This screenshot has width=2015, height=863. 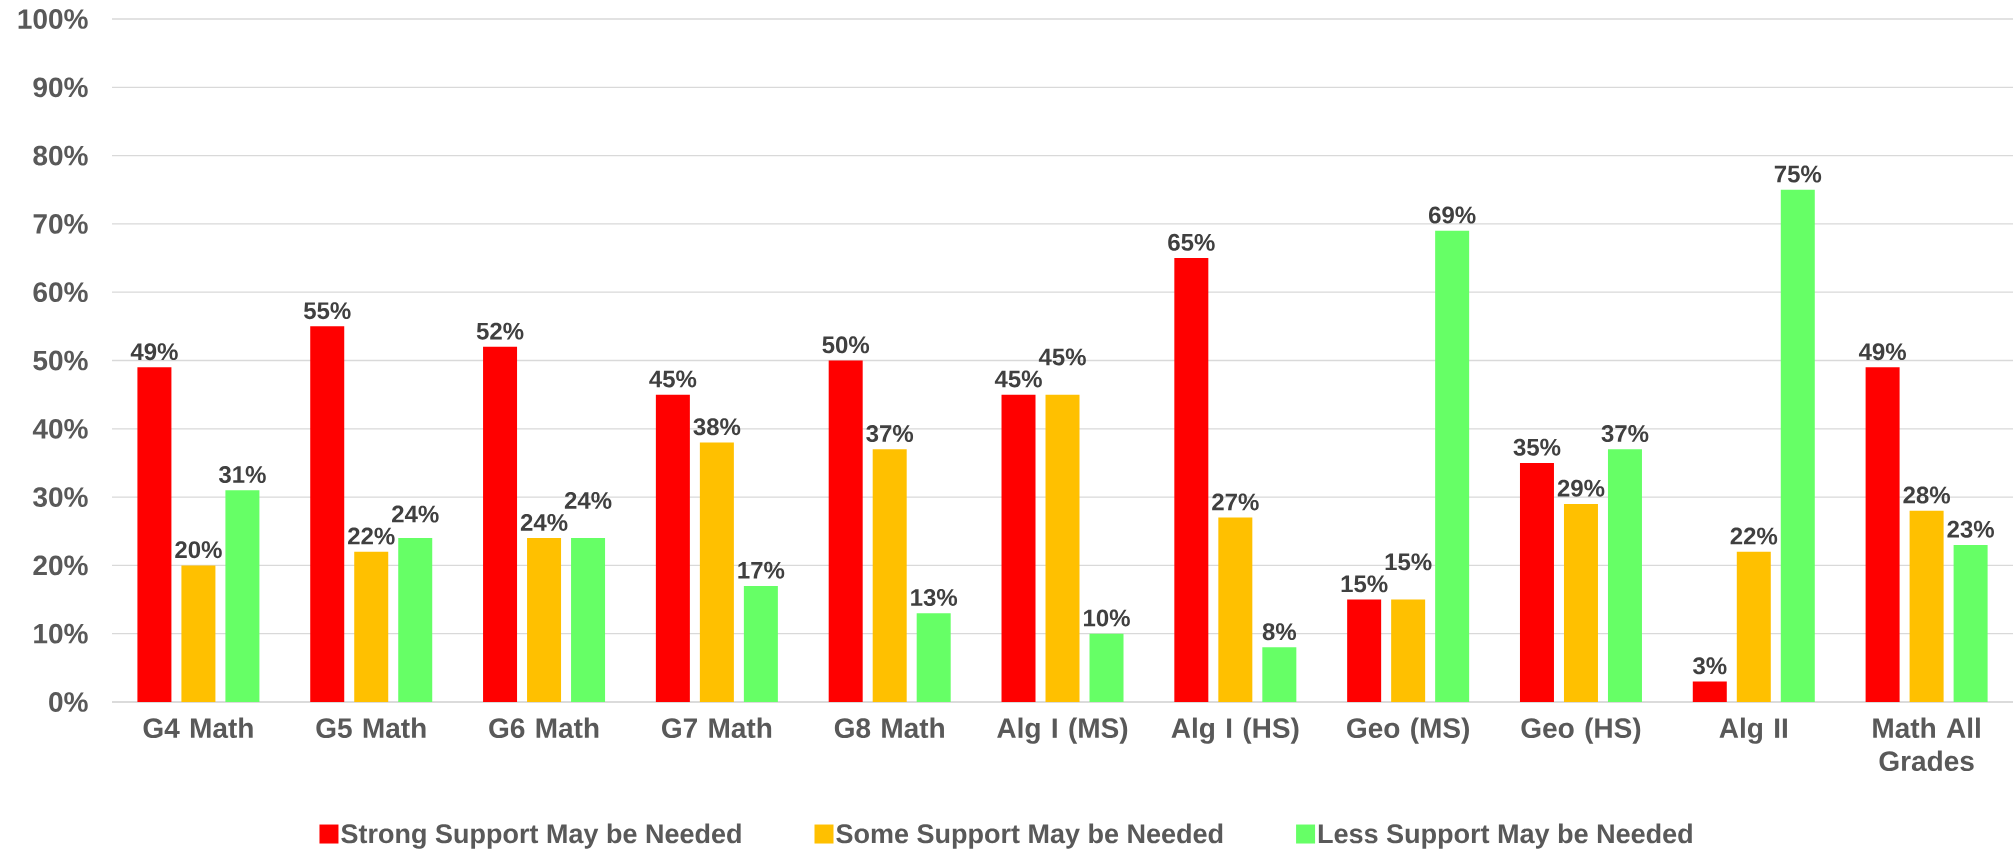 I want to click on y-tick-label: 100%, so click(x=53, y=19).